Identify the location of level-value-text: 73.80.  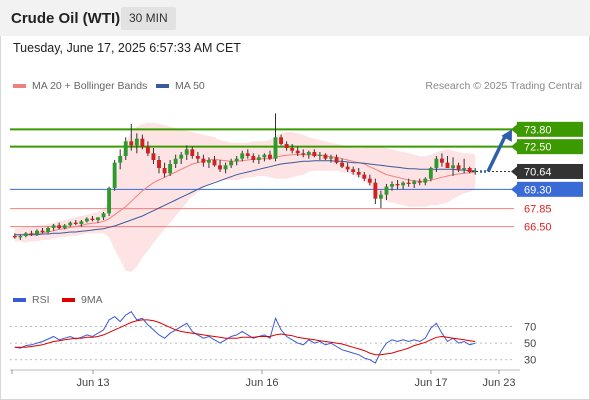
(538, 130).